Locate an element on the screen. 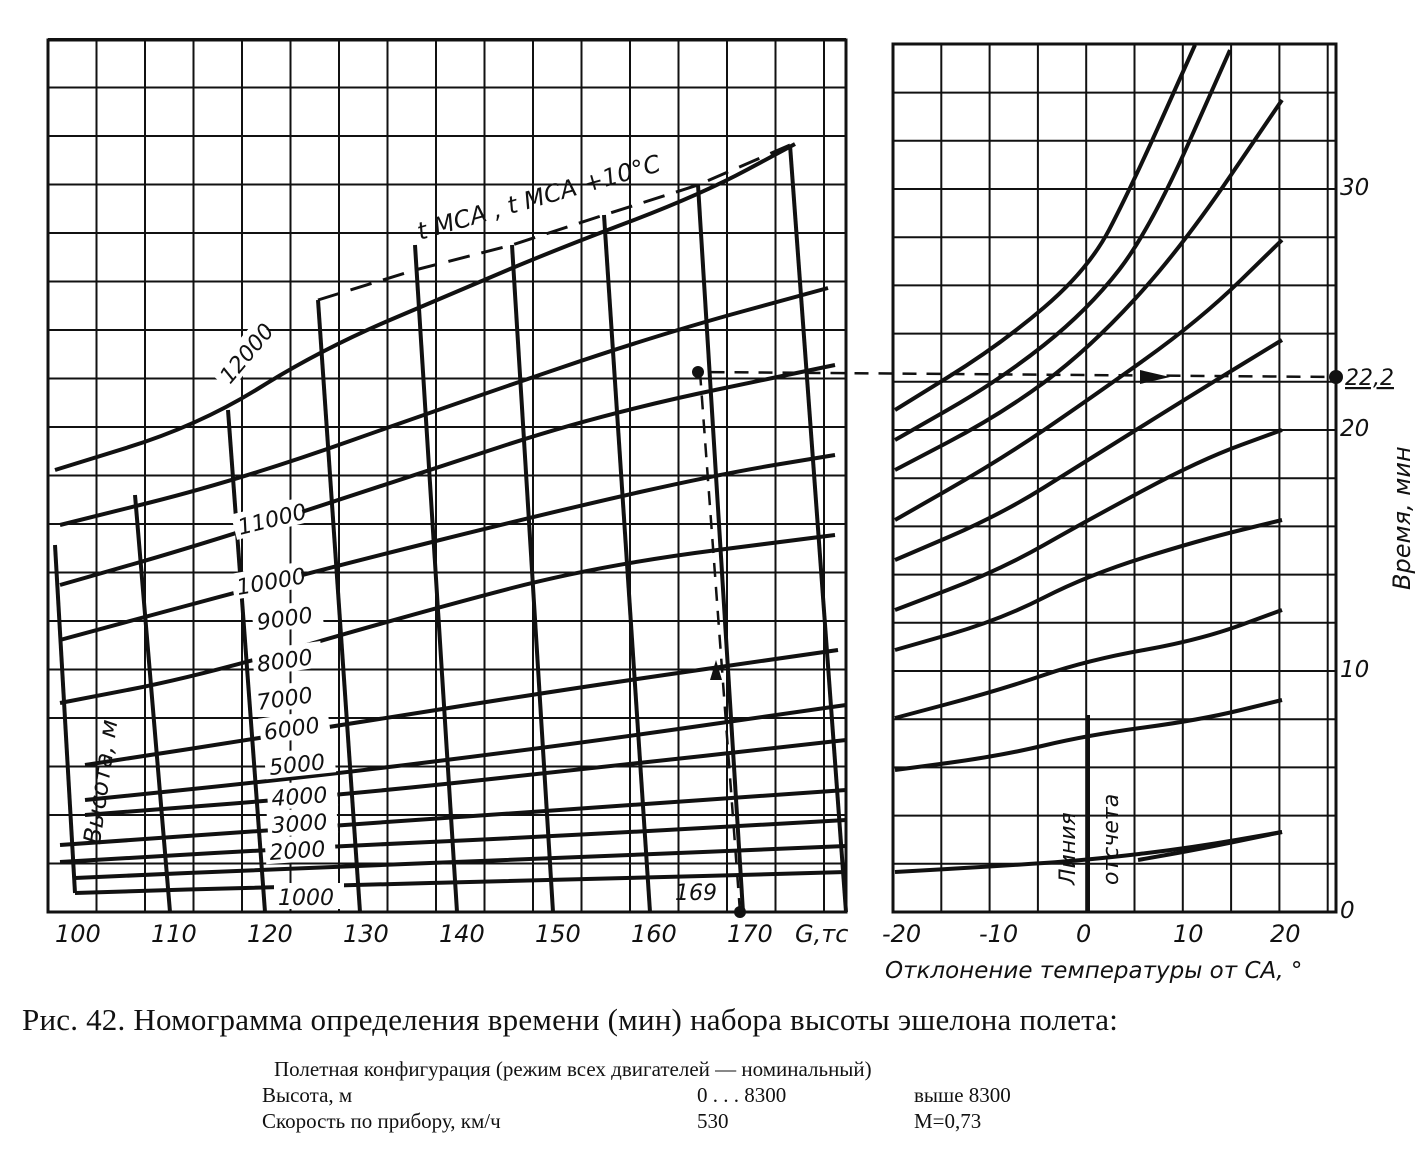 The height and width of the screenshot is (1168, 1426). weight-marker-icon is located at coordinates (740, 912).